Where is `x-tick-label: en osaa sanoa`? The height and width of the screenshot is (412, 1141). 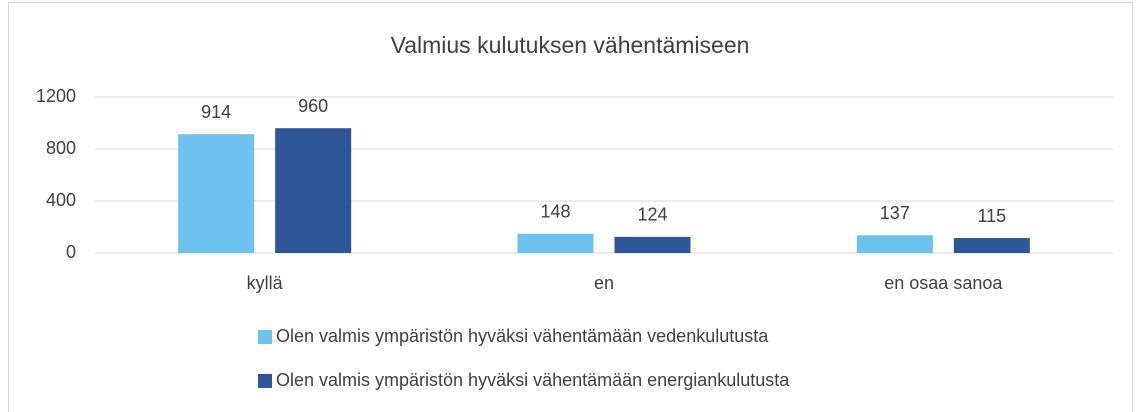
x-tick-label: en osaa sanoa is located at coordinates (943, 283).